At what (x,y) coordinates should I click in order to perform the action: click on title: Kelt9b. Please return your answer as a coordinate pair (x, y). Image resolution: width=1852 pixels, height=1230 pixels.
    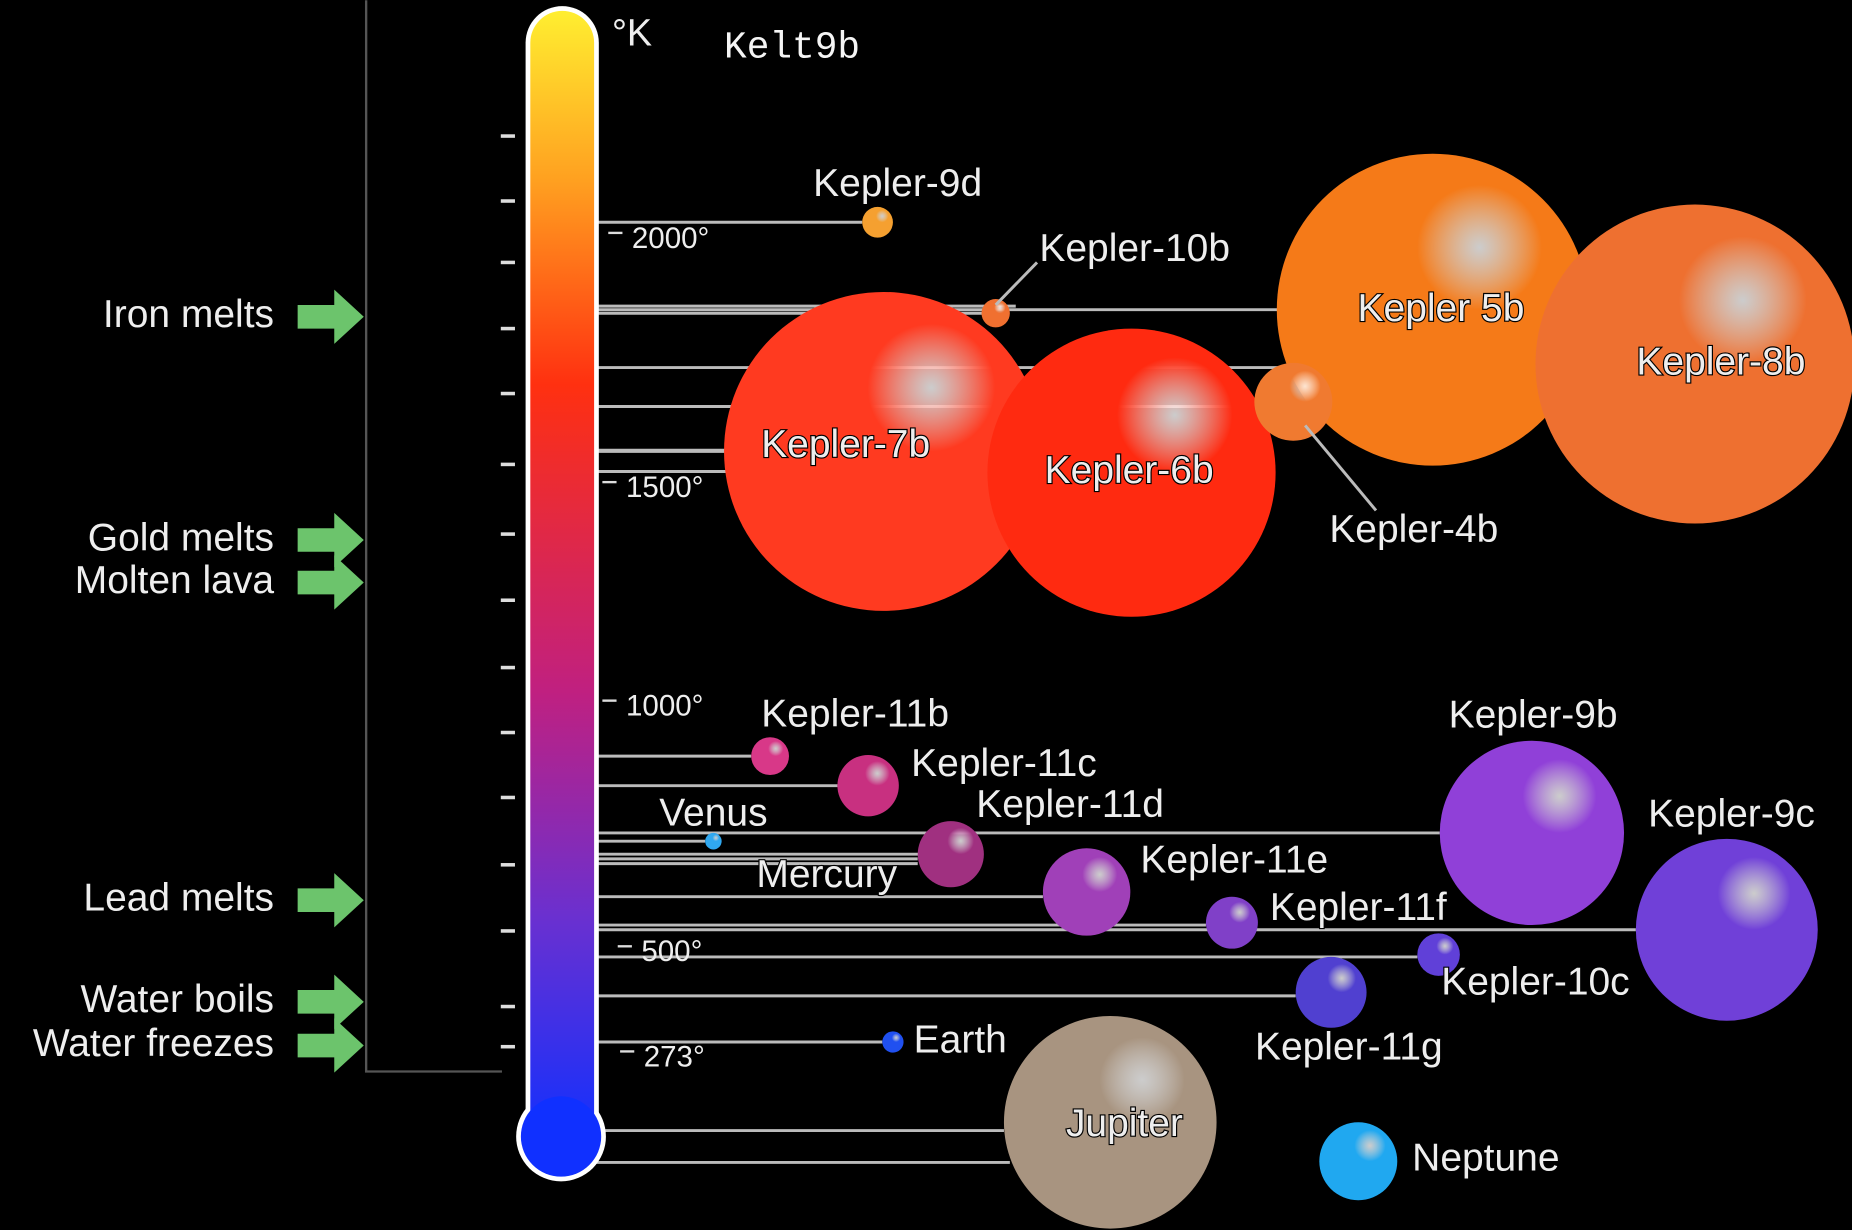
    Looking at the image, I should click on (792, 48).